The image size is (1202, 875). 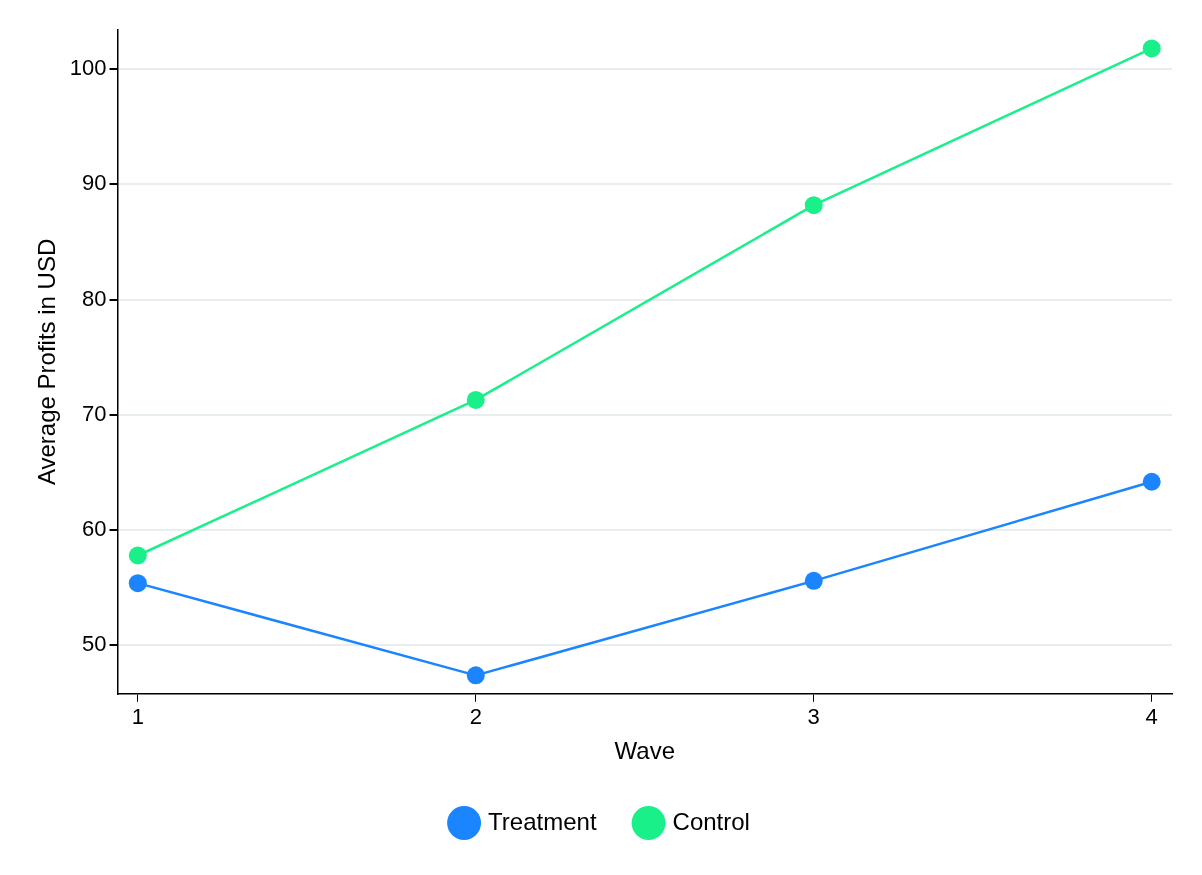 I want to click on x-tick-label: 4, so click(x=1151, y=717).